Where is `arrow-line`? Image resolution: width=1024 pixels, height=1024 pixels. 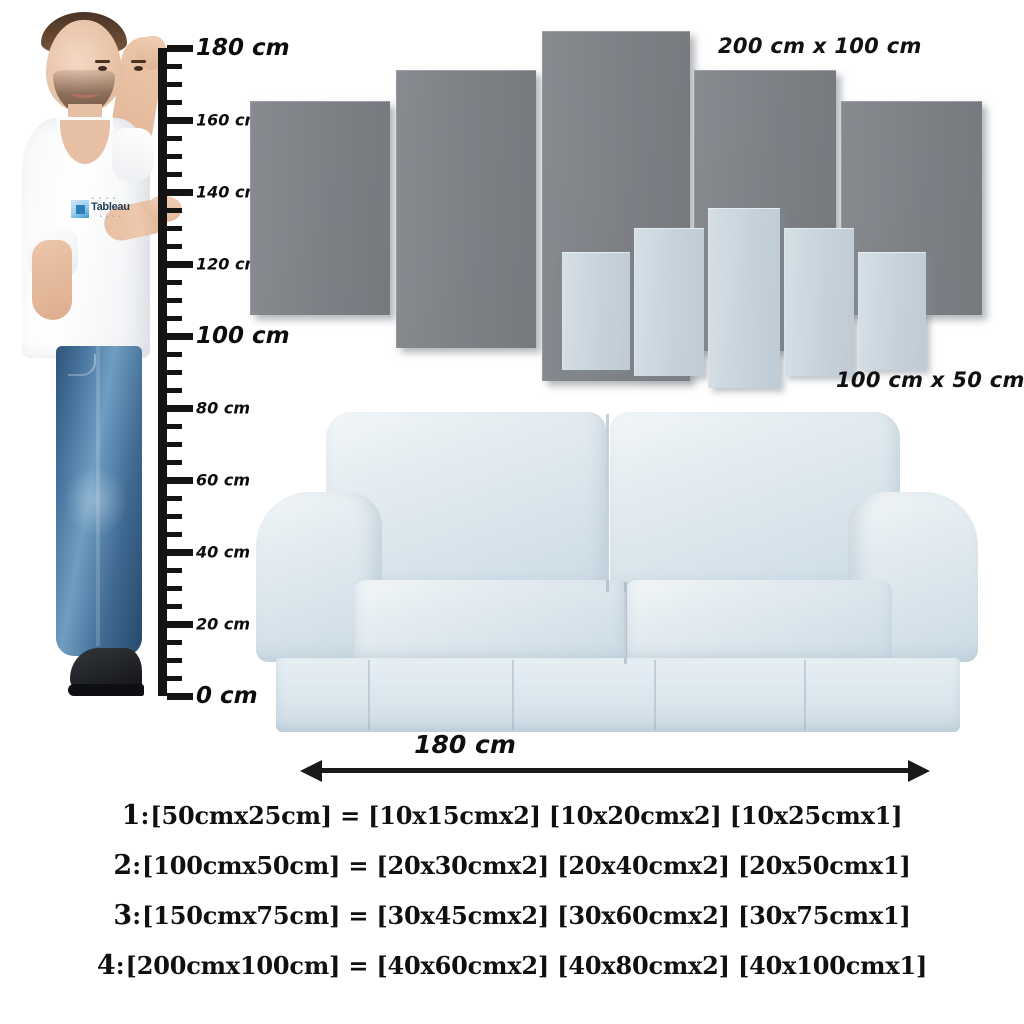 arrow-line is located at coordinates (615, 770).